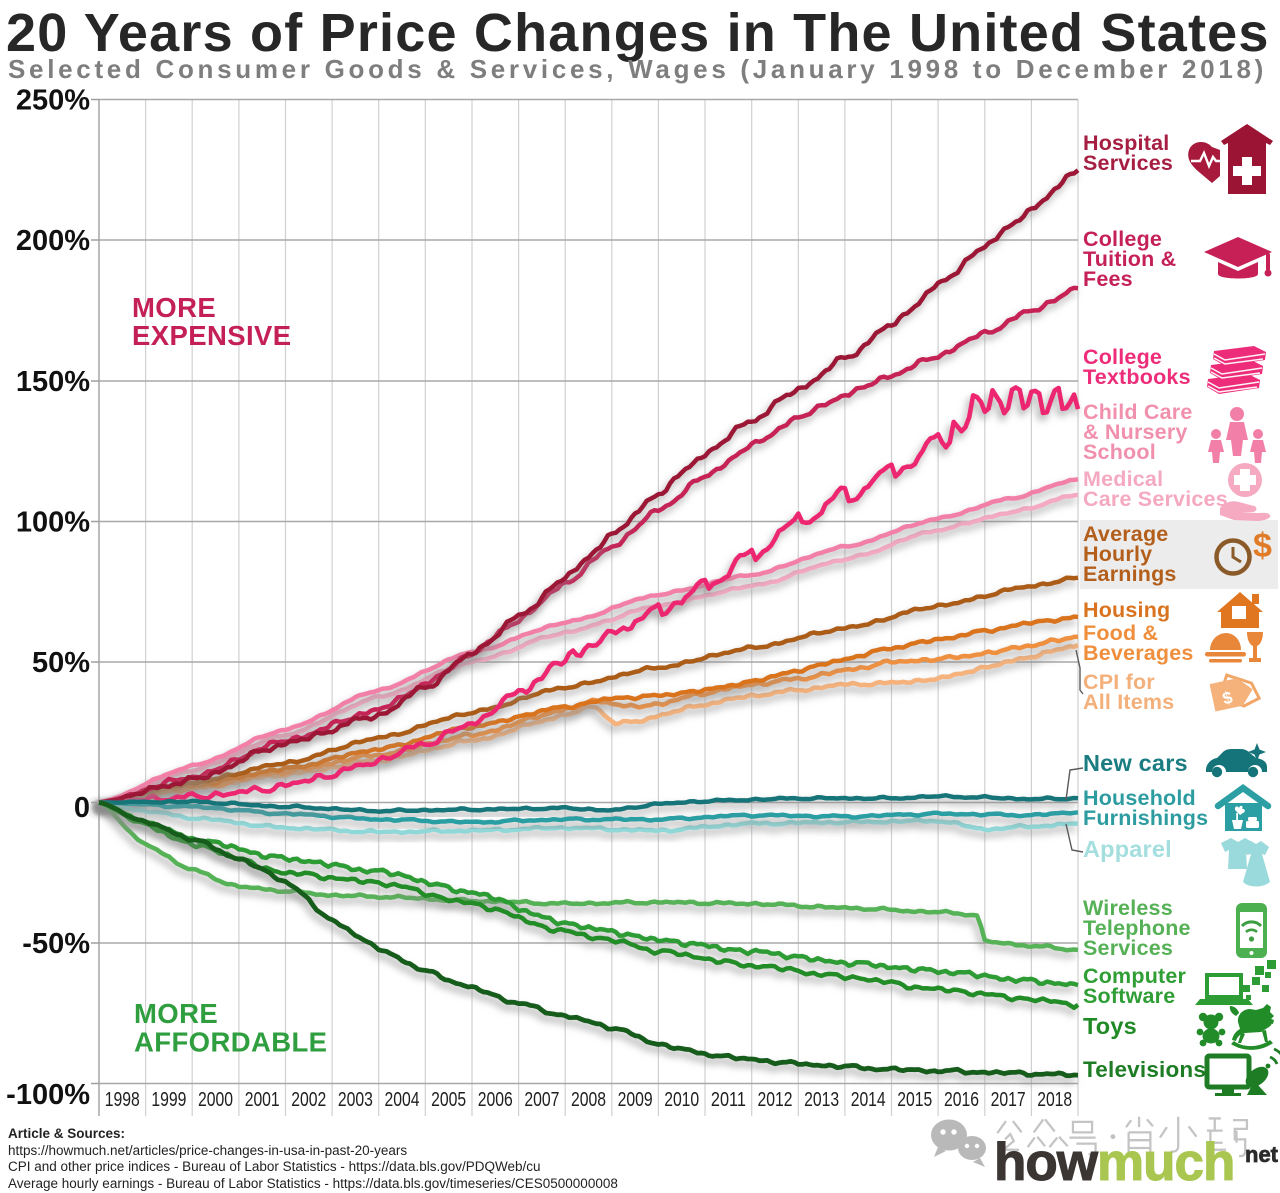 The width and height of the screenshot is (1280, 1193). I want to click on svg-text: 0, so click(82, 808).